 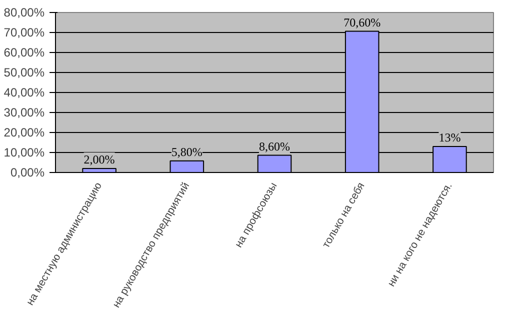 I want to click on y-tick-label: 0,00%, so click(x=27, y=173).